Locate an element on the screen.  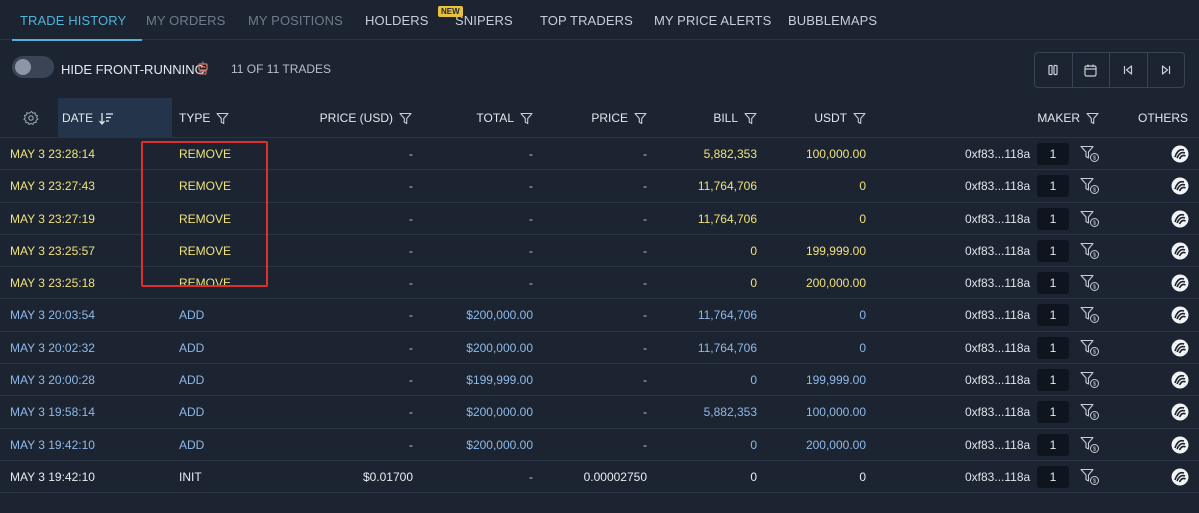
robot-icon is located at coordinates (203, 68).